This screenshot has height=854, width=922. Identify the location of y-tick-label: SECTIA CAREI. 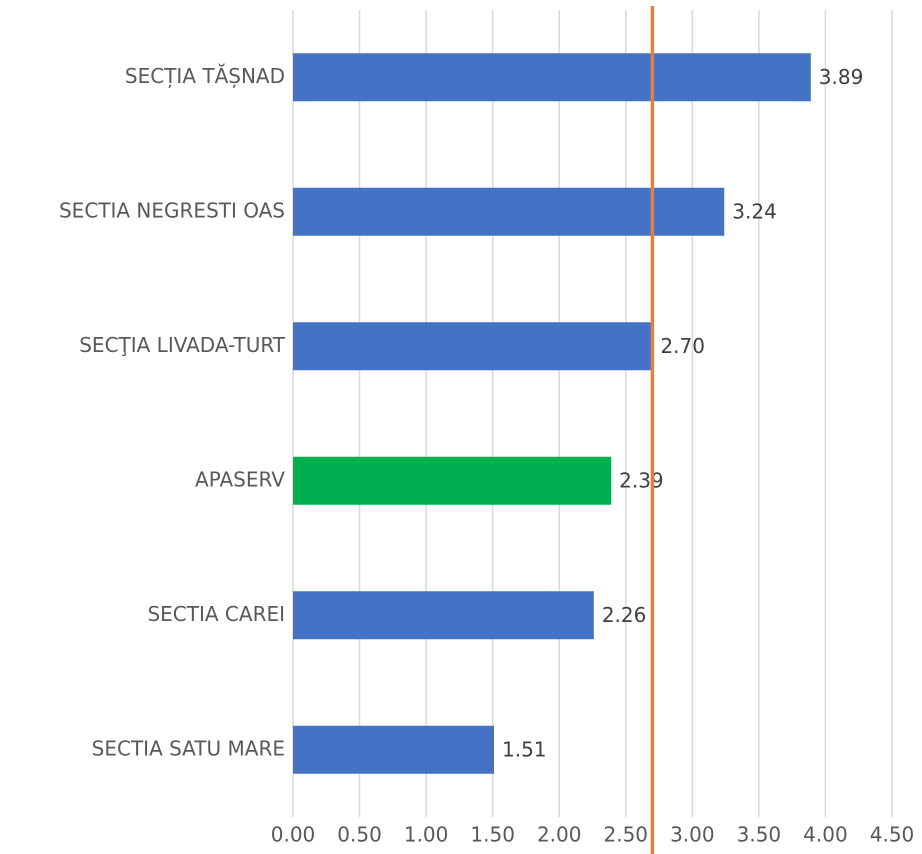
(216, 614).